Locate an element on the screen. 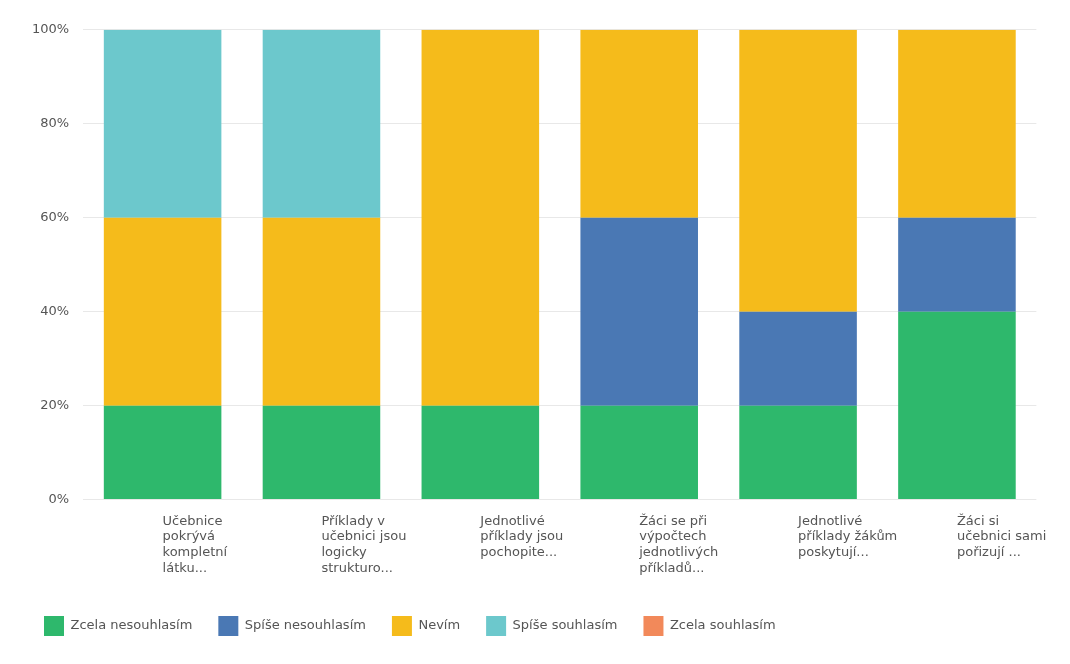 The height and width of the screenshot is (664, 1070). legend-label: Spíše nesouhlasím is located at coordinates (305, 625).